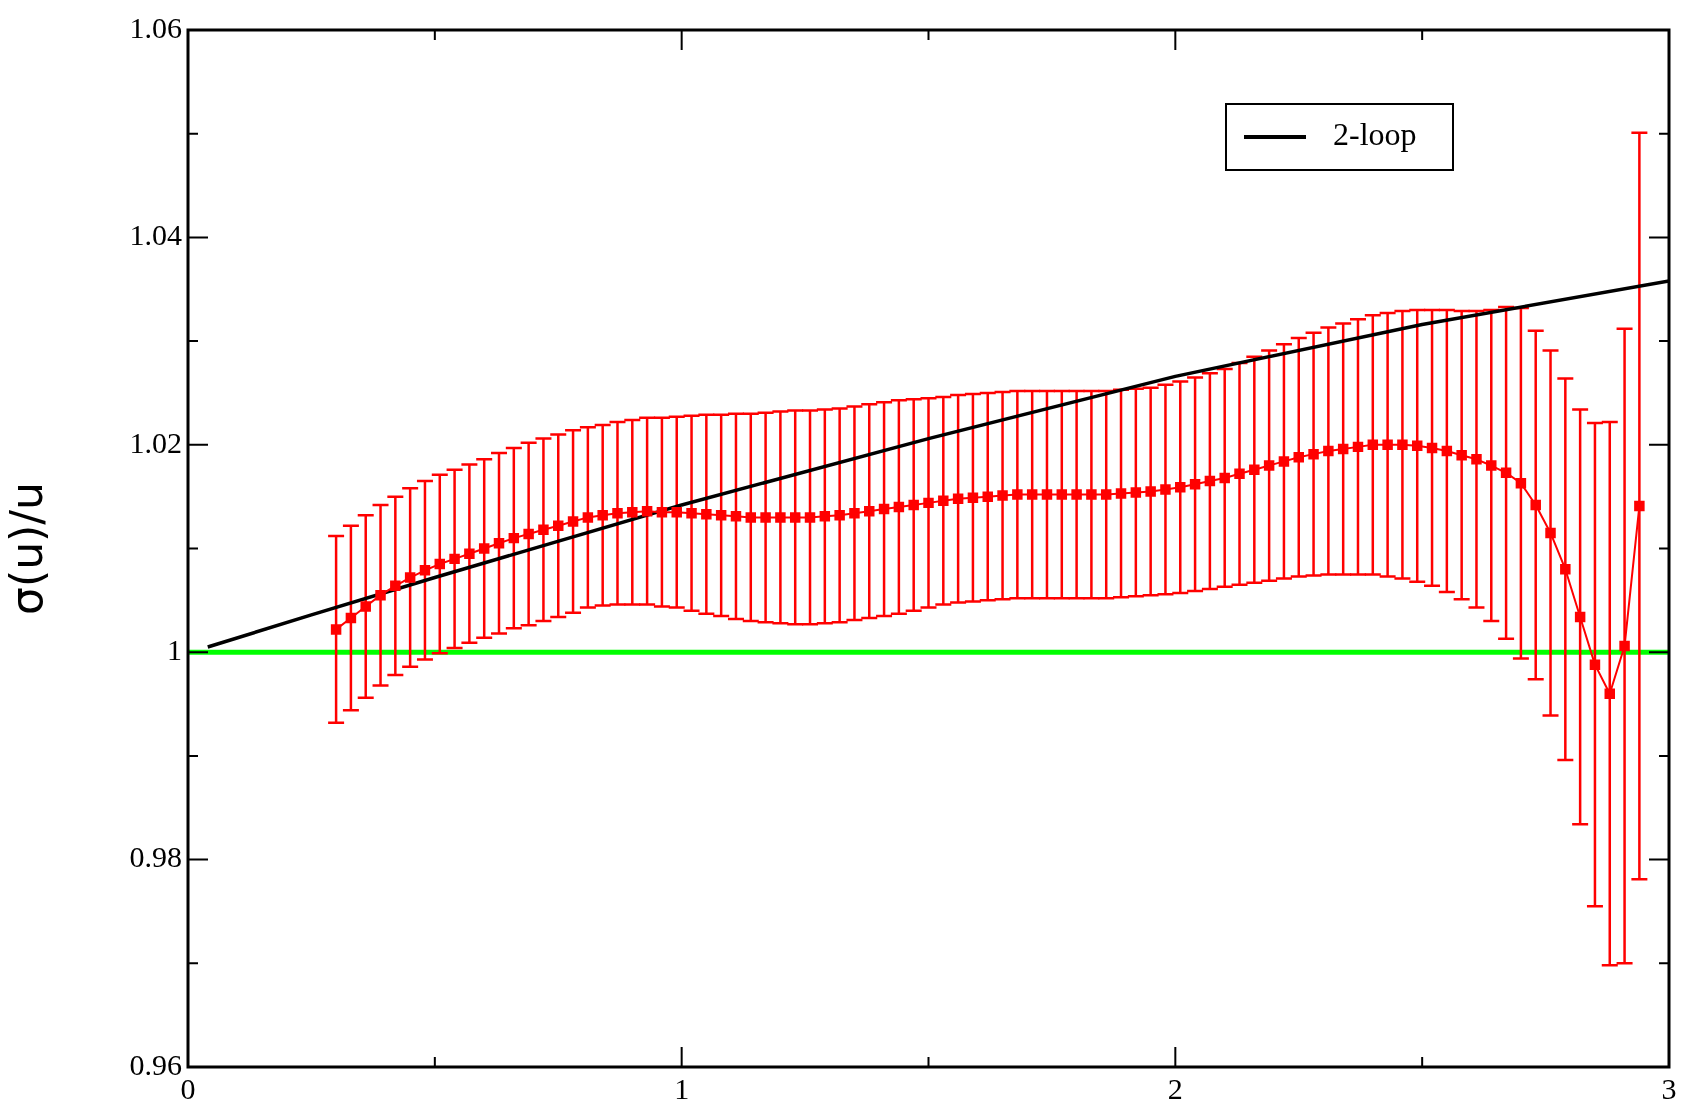 This screenshot has height=1116, width=1685. Describe the element at coordinates (155, 857) in the screenshot. I see `y-tick-label: 0.98` at that location.